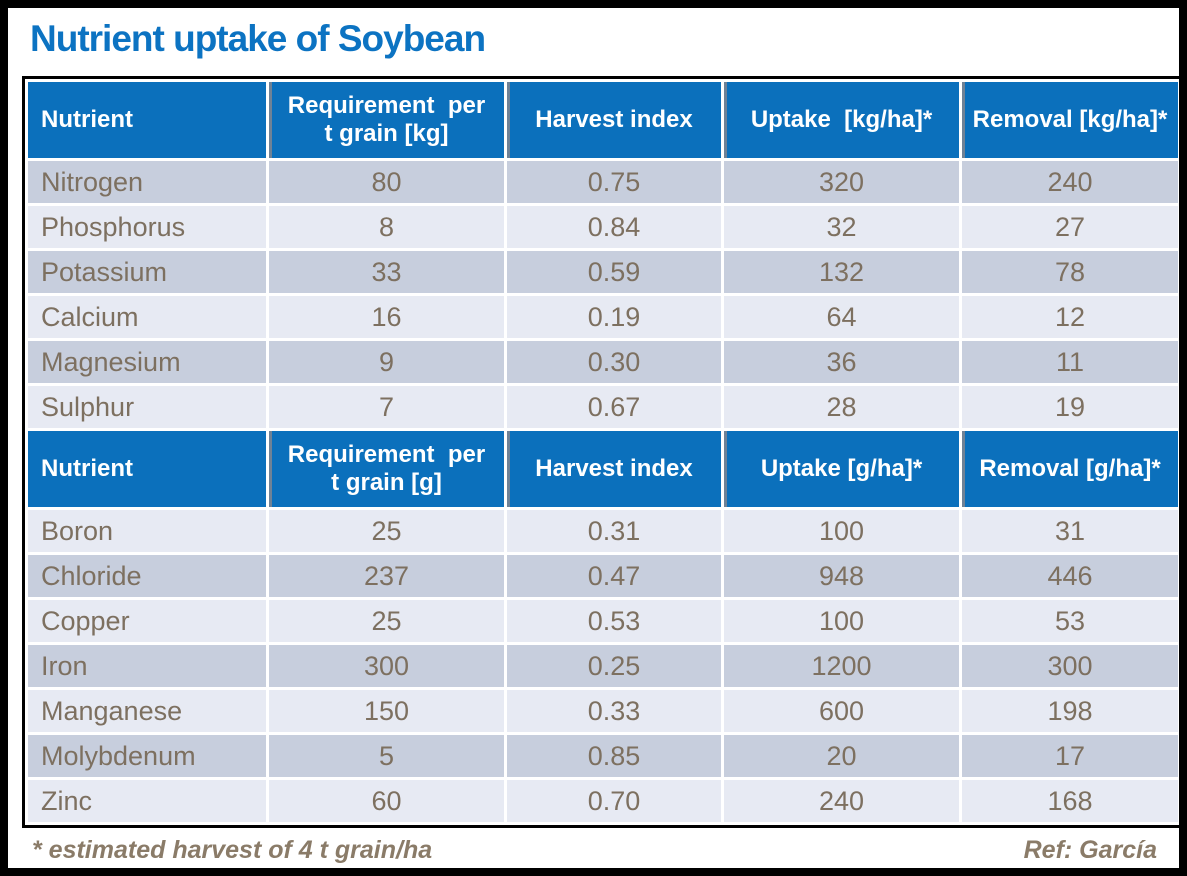 The image size is (1187, 876). What do you see at coordinates (614, 666) in the screenshot?
I see `value-cell: 0.25` at bounding box center [614, 666].